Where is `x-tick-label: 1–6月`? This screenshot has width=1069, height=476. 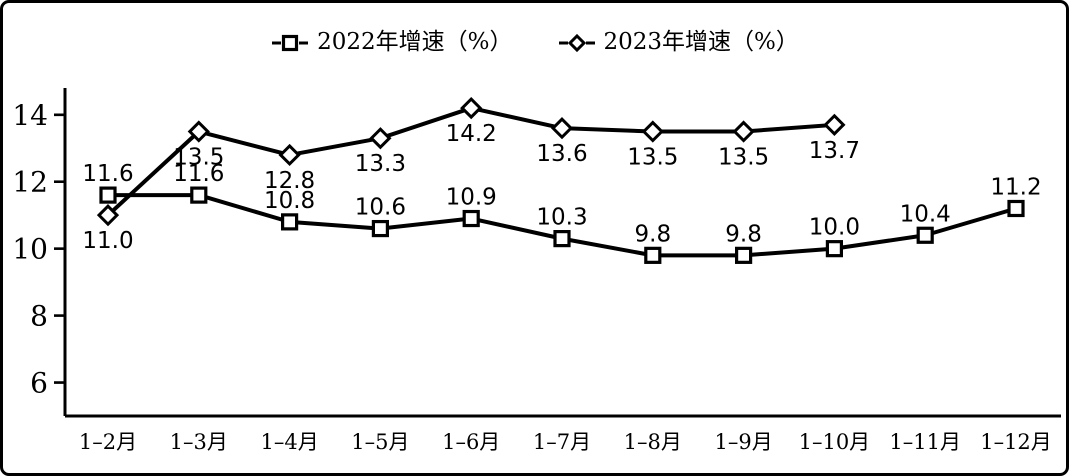
x-tick-label: 1–6月 is located at coordinates (471, 442).